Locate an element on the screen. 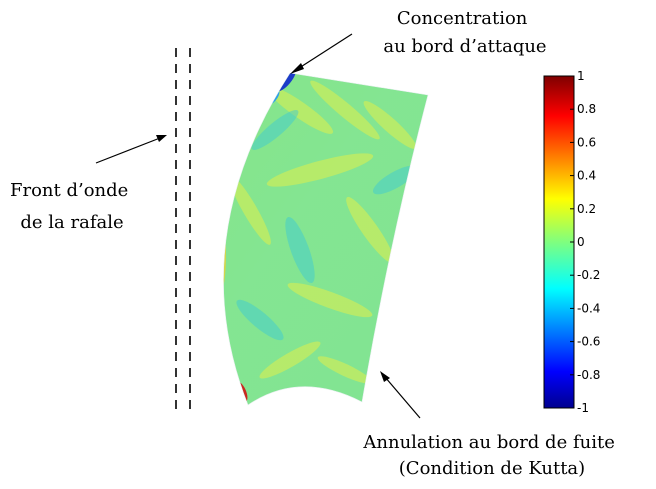 The image size is (656, 489). colorbar-tick-label: 0.6 is located at coordinates (586, 142).